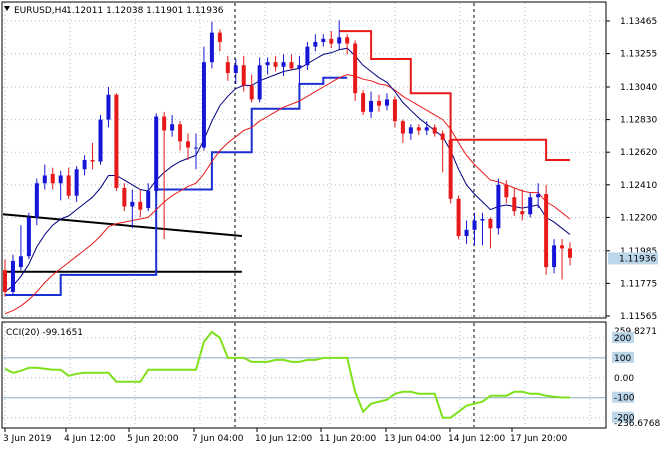 The image size is (660, 450). Describe the element at coordinates (347, 439) in the screenshot. I see `time-tick-label: 11 Jun 20:00` at that location.